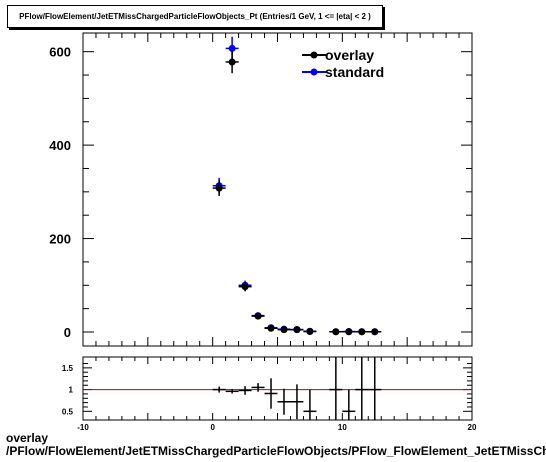  Describe the element at coordinates (60, 52) in the screenshot. I see `main-y-tick-label: 600` at that location.